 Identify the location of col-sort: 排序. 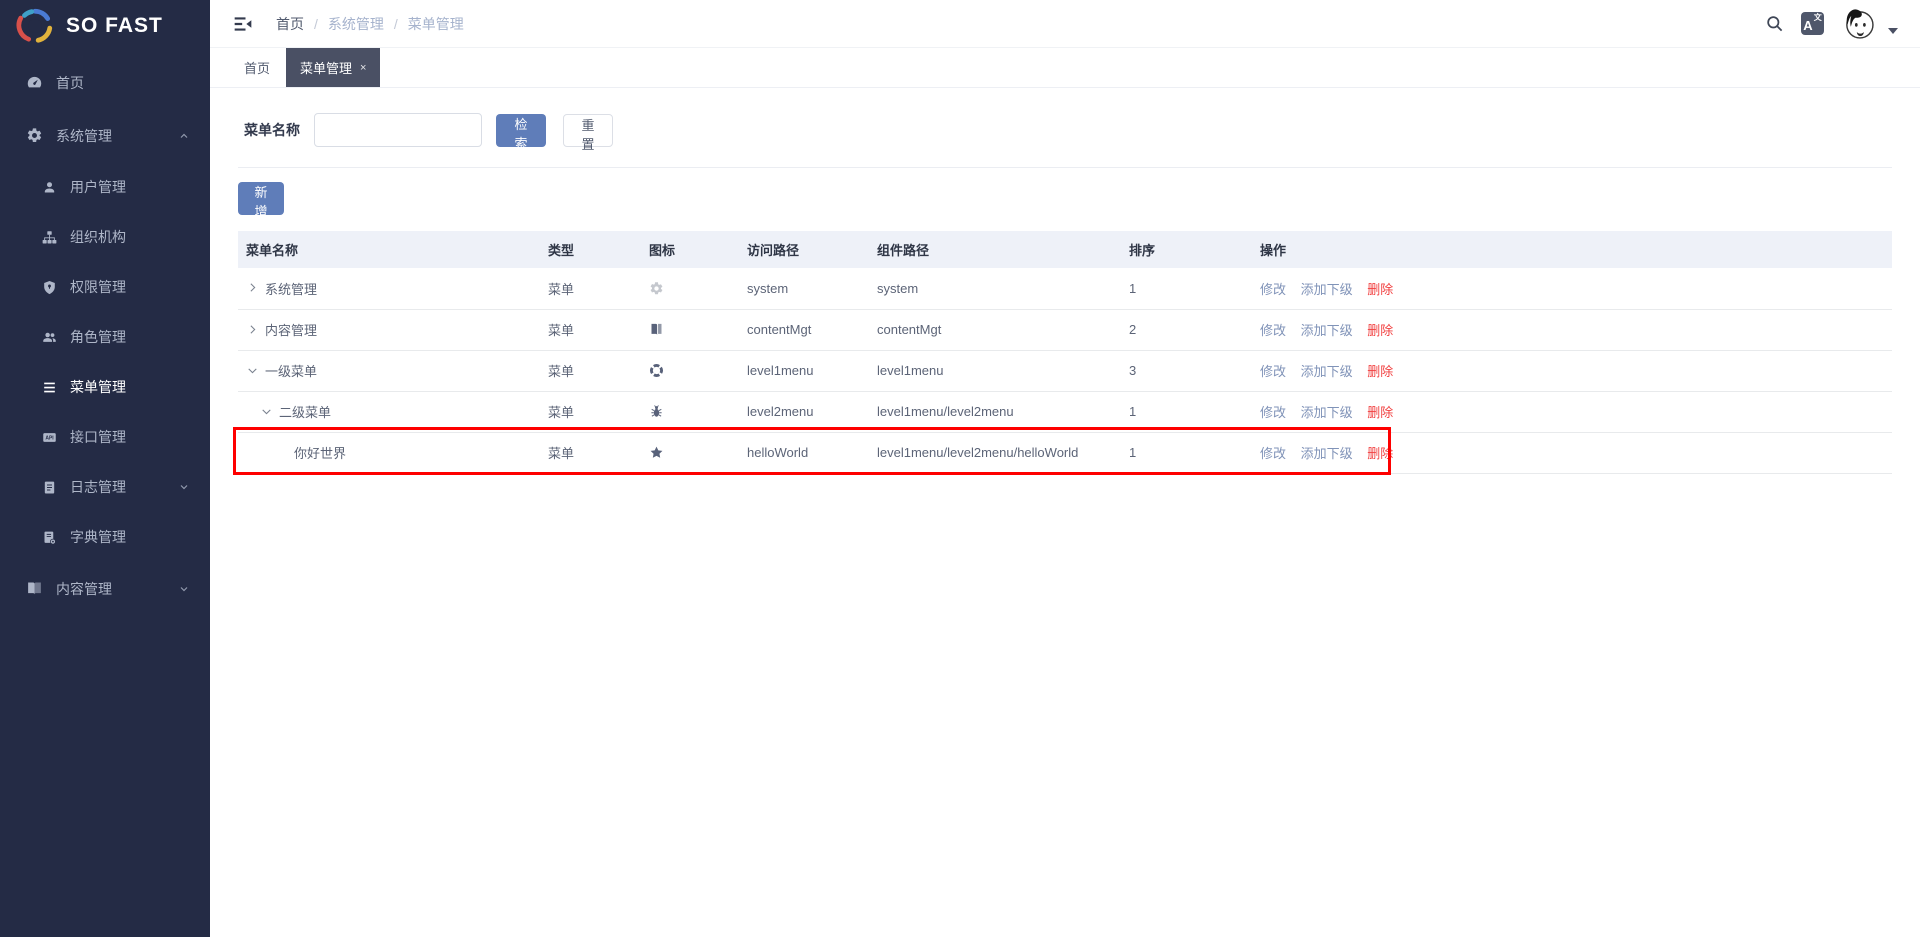
(1186, 249).